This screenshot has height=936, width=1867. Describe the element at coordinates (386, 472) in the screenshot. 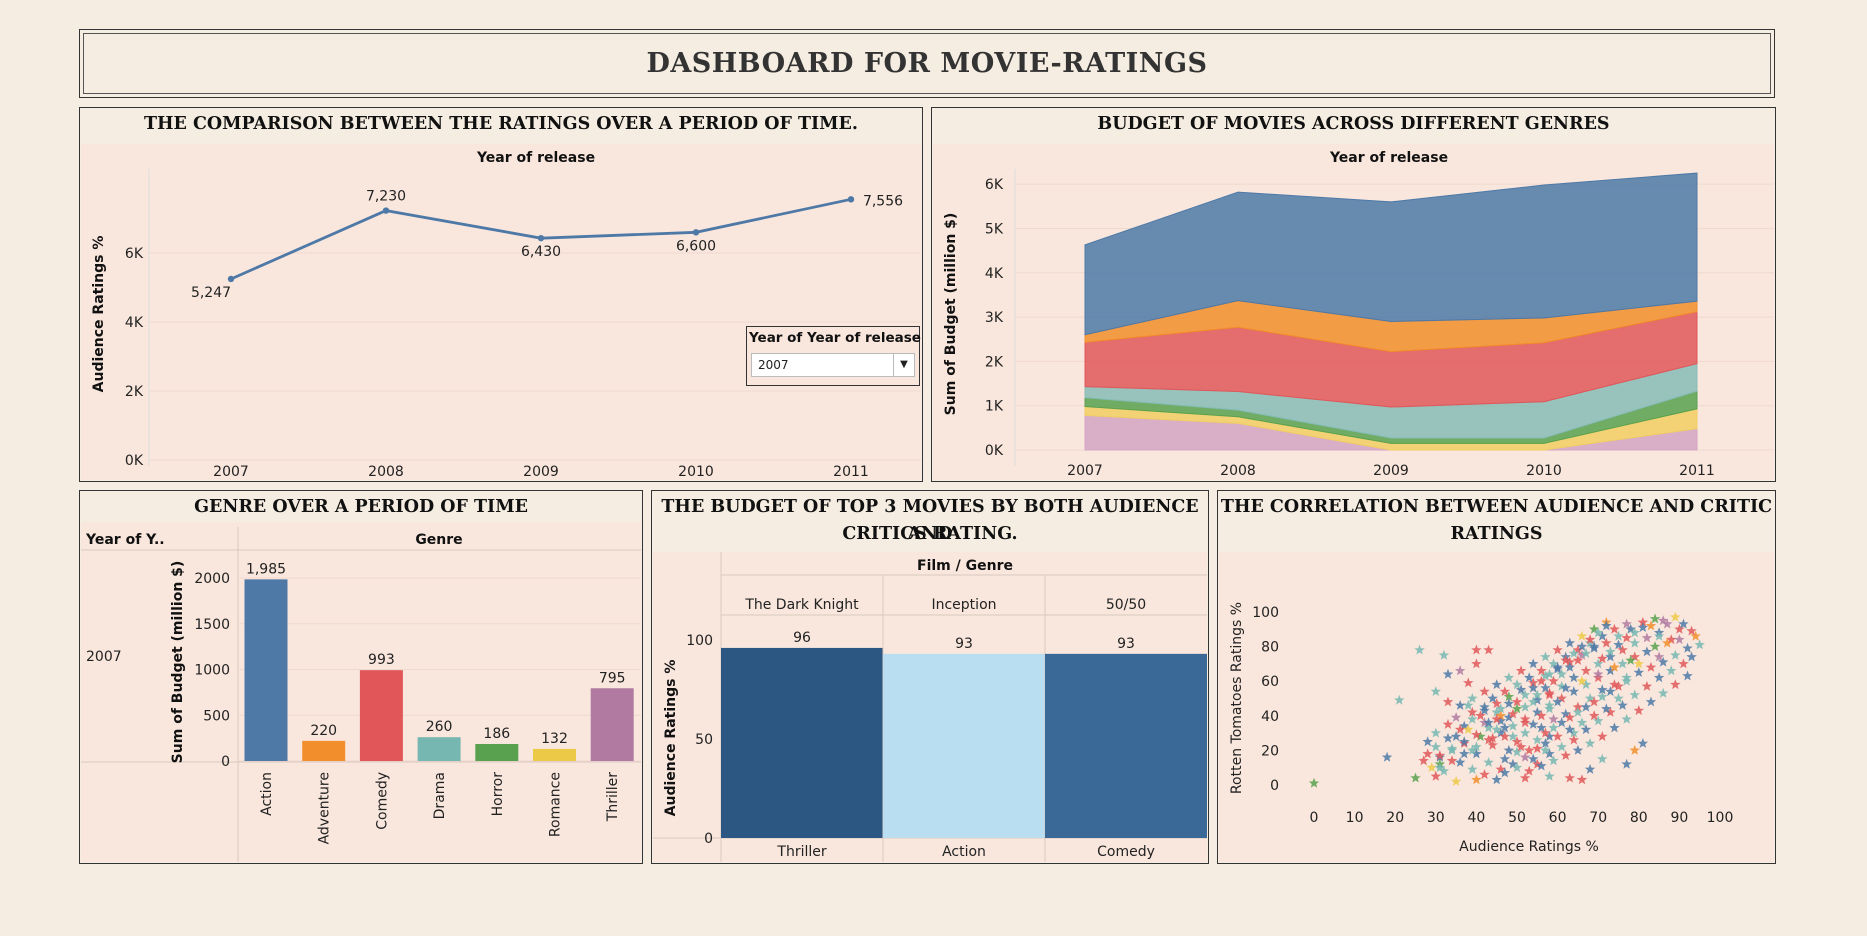

I see `x-tick-label: 2008` at that location.